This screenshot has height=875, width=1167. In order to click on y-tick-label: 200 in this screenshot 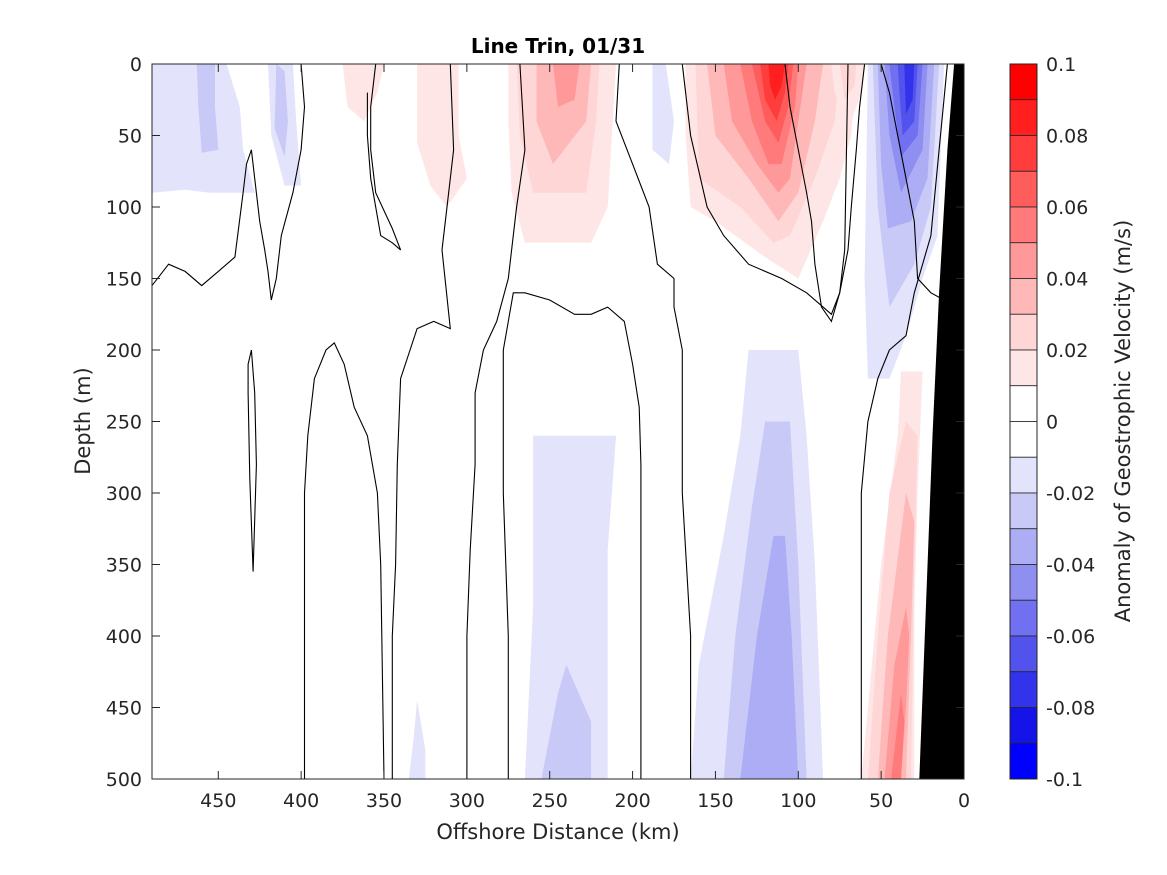, I will do `click(124, 351)`.